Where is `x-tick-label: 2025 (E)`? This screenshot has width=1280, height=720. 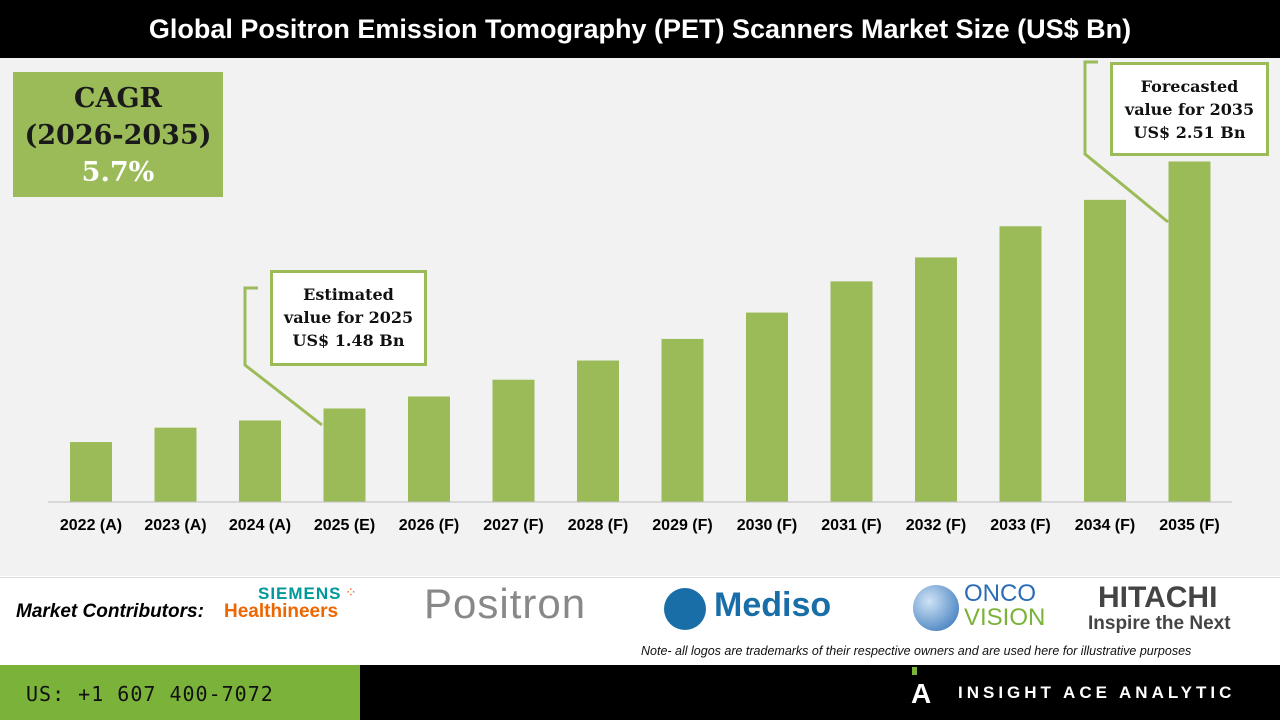
x-tick-label: 2025 (E) is located at coordinates (344, 525).